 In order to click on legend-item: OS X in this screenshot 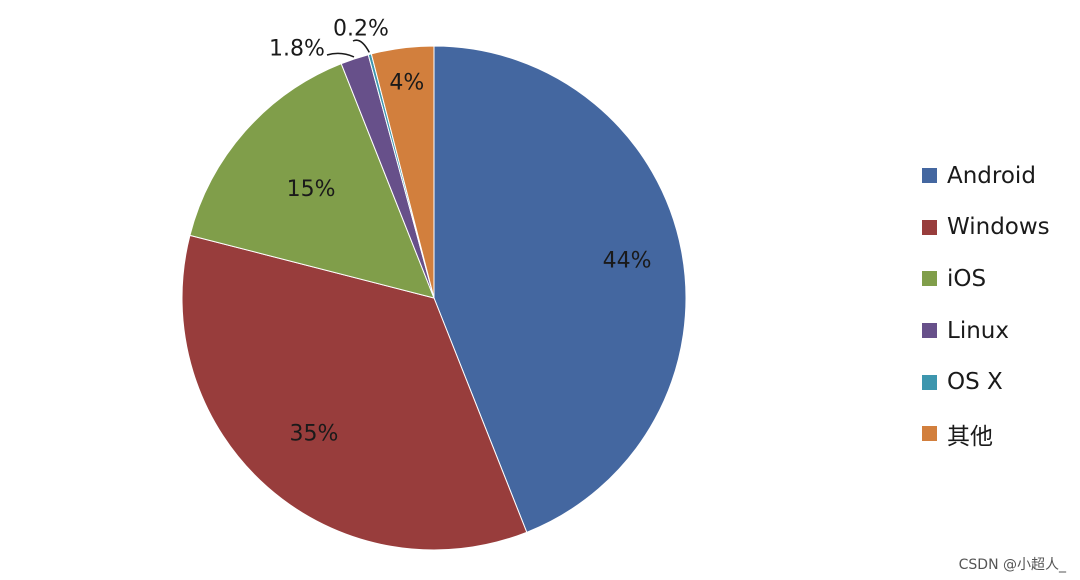, I will do `click(997, 382)`.